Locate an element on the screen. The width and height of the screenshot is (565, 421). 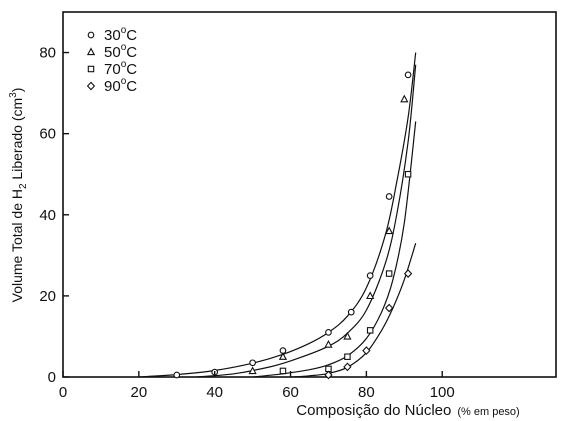
x-axis-label: Composição do Núcleo (% em peso) is located at coordinates (407, 410).